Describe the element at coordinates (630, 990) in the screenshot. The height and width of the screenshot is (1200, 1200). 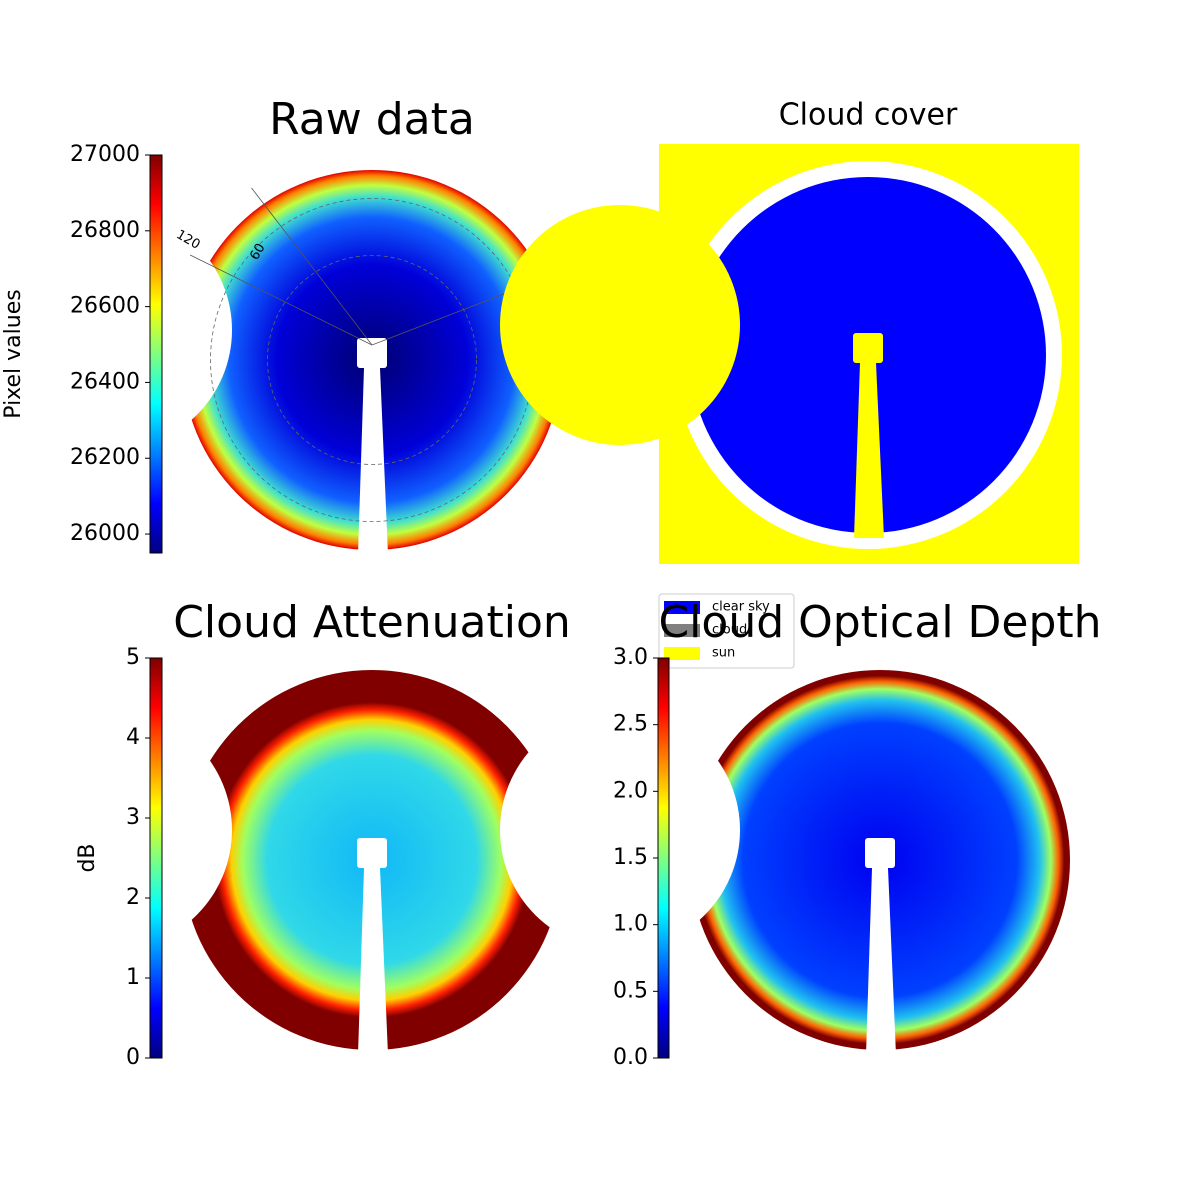
I see `colorbar-tick-label: 0.5` at that location.